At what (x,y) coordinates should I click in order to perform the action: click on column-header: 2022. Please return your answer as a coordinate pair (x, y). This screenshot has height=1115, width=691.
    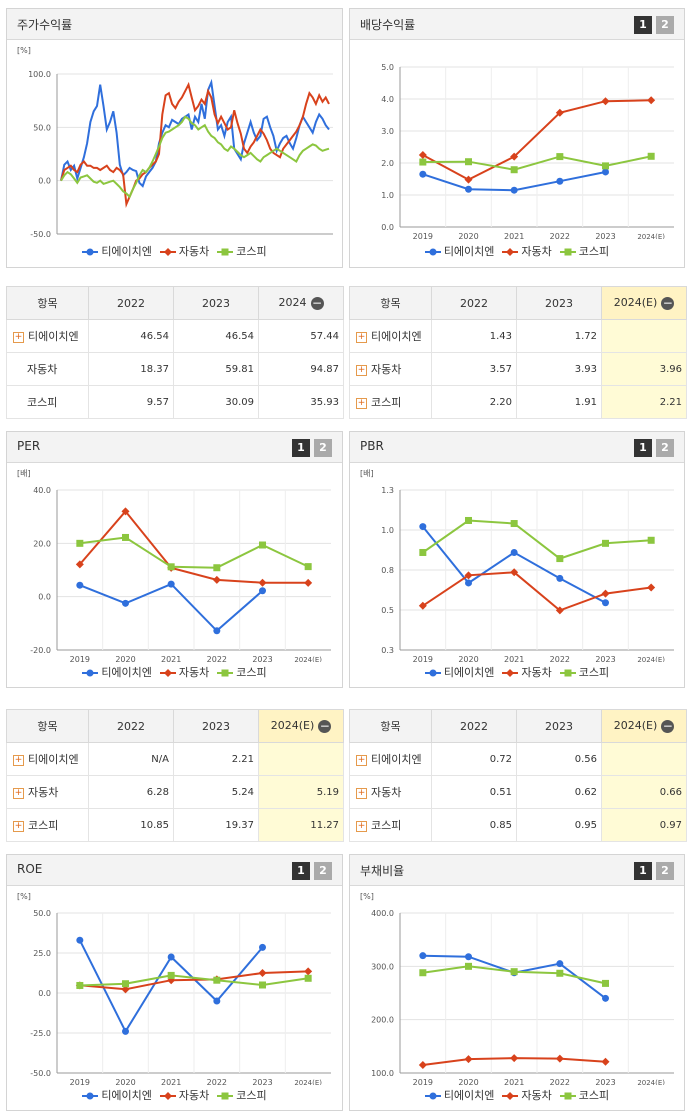
    Looking at the image, I should click on (131, 303).